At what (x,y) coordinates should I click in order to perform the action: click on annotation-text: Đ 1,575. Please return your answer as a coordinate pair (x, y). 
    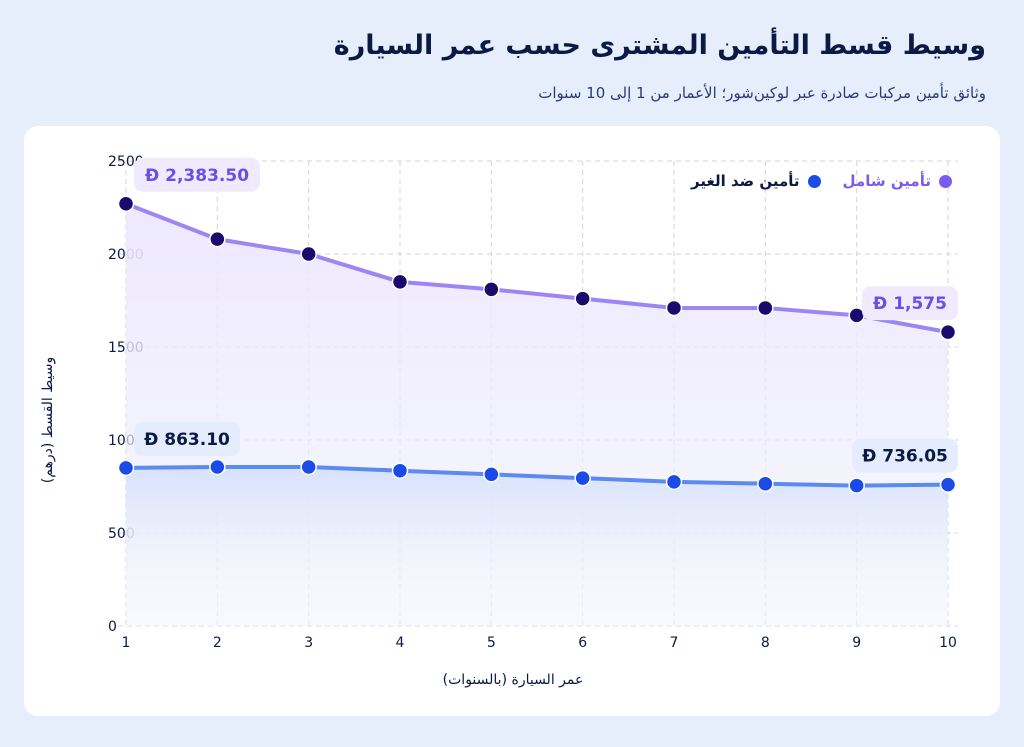
    Looking at the image, I should click on (910, 304).